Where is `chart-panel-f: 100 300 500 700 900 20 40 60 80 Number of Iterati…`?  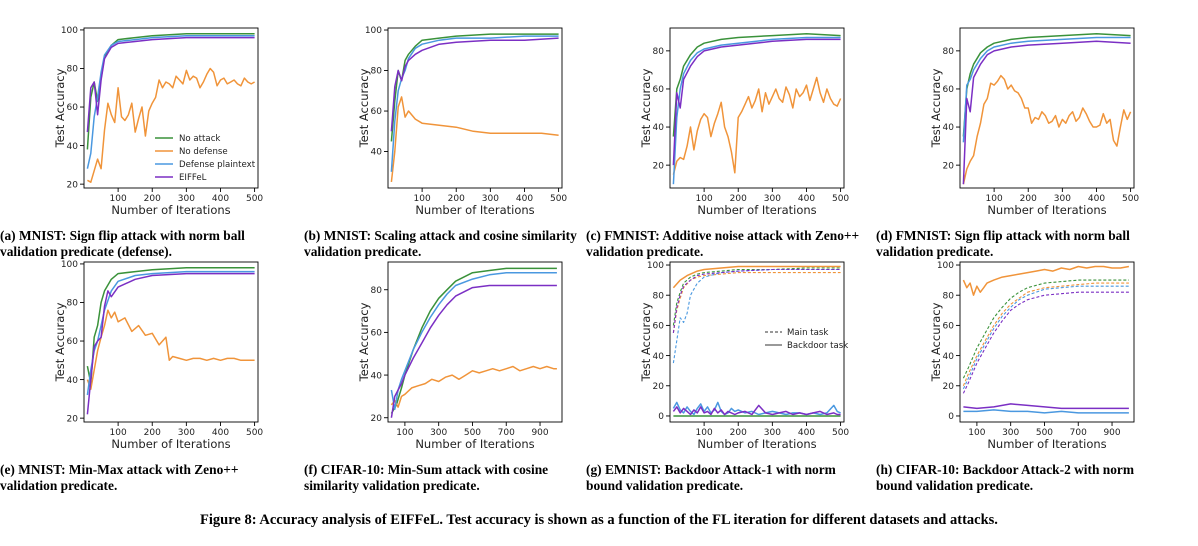
chart-panel-f: 100 300 500 700 900 20 40 60 80 Number of Iterati… is located at coordinates (443, 374).